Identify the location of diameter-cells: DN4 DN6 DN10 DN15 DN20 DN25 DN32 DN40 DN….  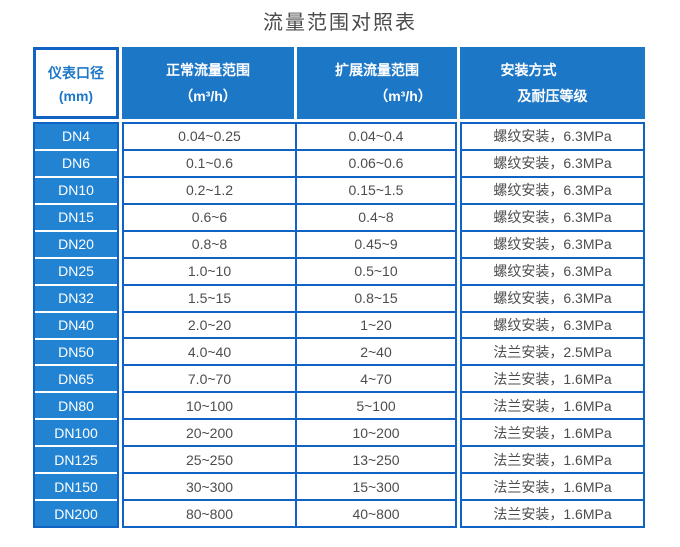
(76, 325).